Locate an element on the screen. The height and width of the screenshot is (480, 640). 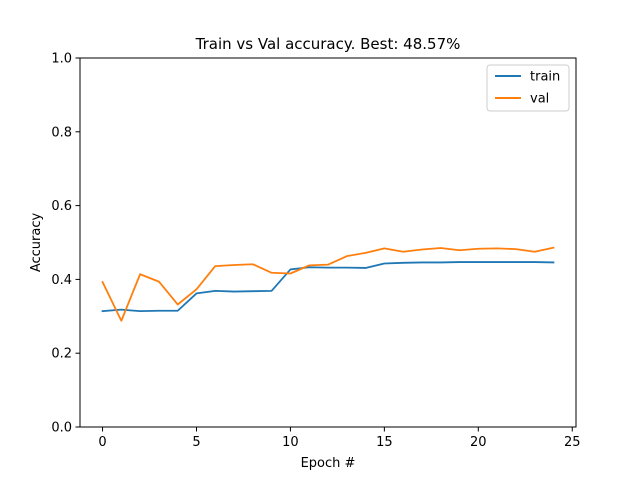
y-tick-label: 0.2 is located at coordinates (61, 354).